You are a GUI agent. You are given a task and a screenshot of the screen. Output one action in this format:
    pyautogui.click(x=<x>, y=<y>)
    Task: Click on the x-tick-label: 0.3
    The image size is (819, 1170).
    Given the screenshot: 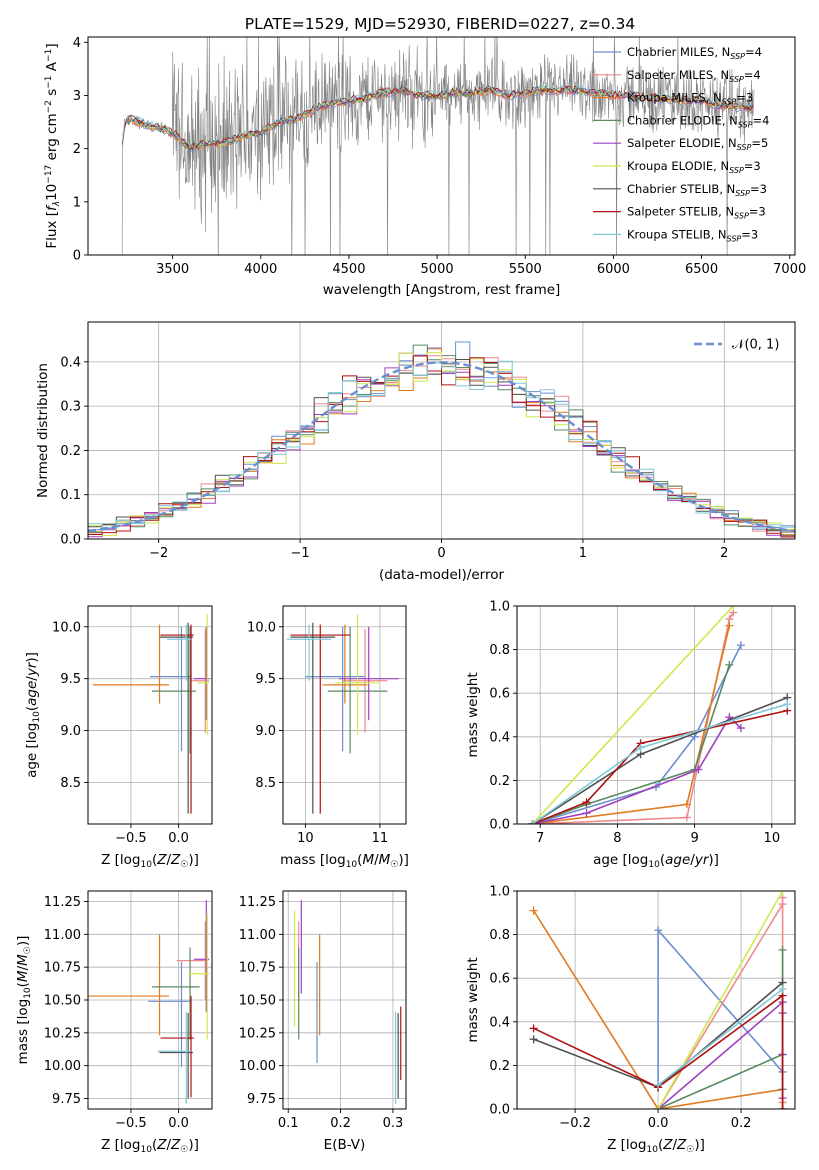 What is the action you would take?
    pyautogui.click(x=393, y=1123)
    